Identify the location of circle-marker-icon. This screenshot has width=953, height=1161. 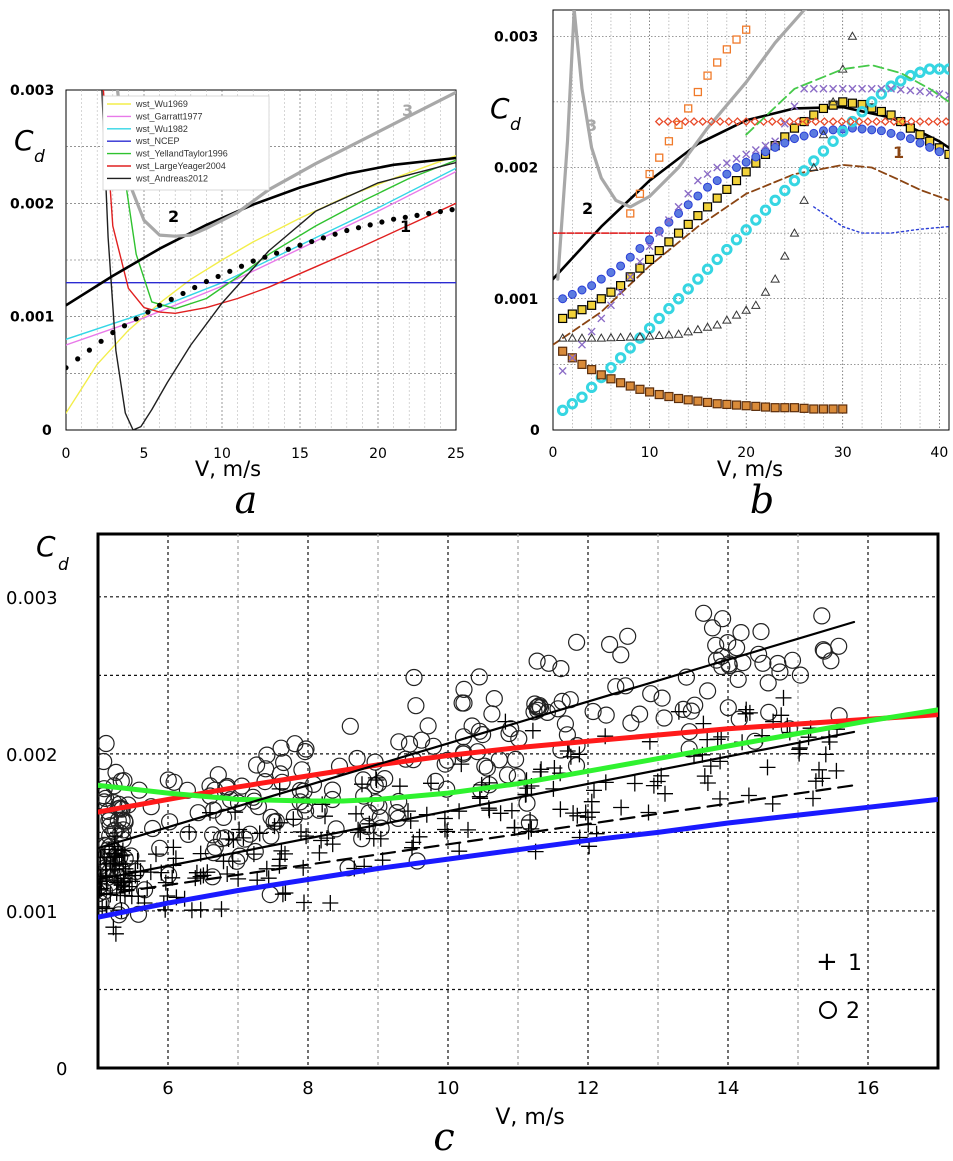
(828, 1010).